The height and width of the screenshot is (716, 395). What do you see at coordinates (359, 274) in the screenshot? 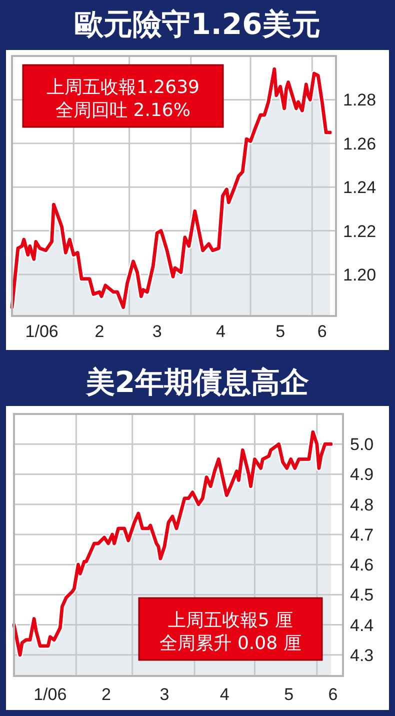
I see `y-tick-label: 1.20` at bounding box center [359, 274].